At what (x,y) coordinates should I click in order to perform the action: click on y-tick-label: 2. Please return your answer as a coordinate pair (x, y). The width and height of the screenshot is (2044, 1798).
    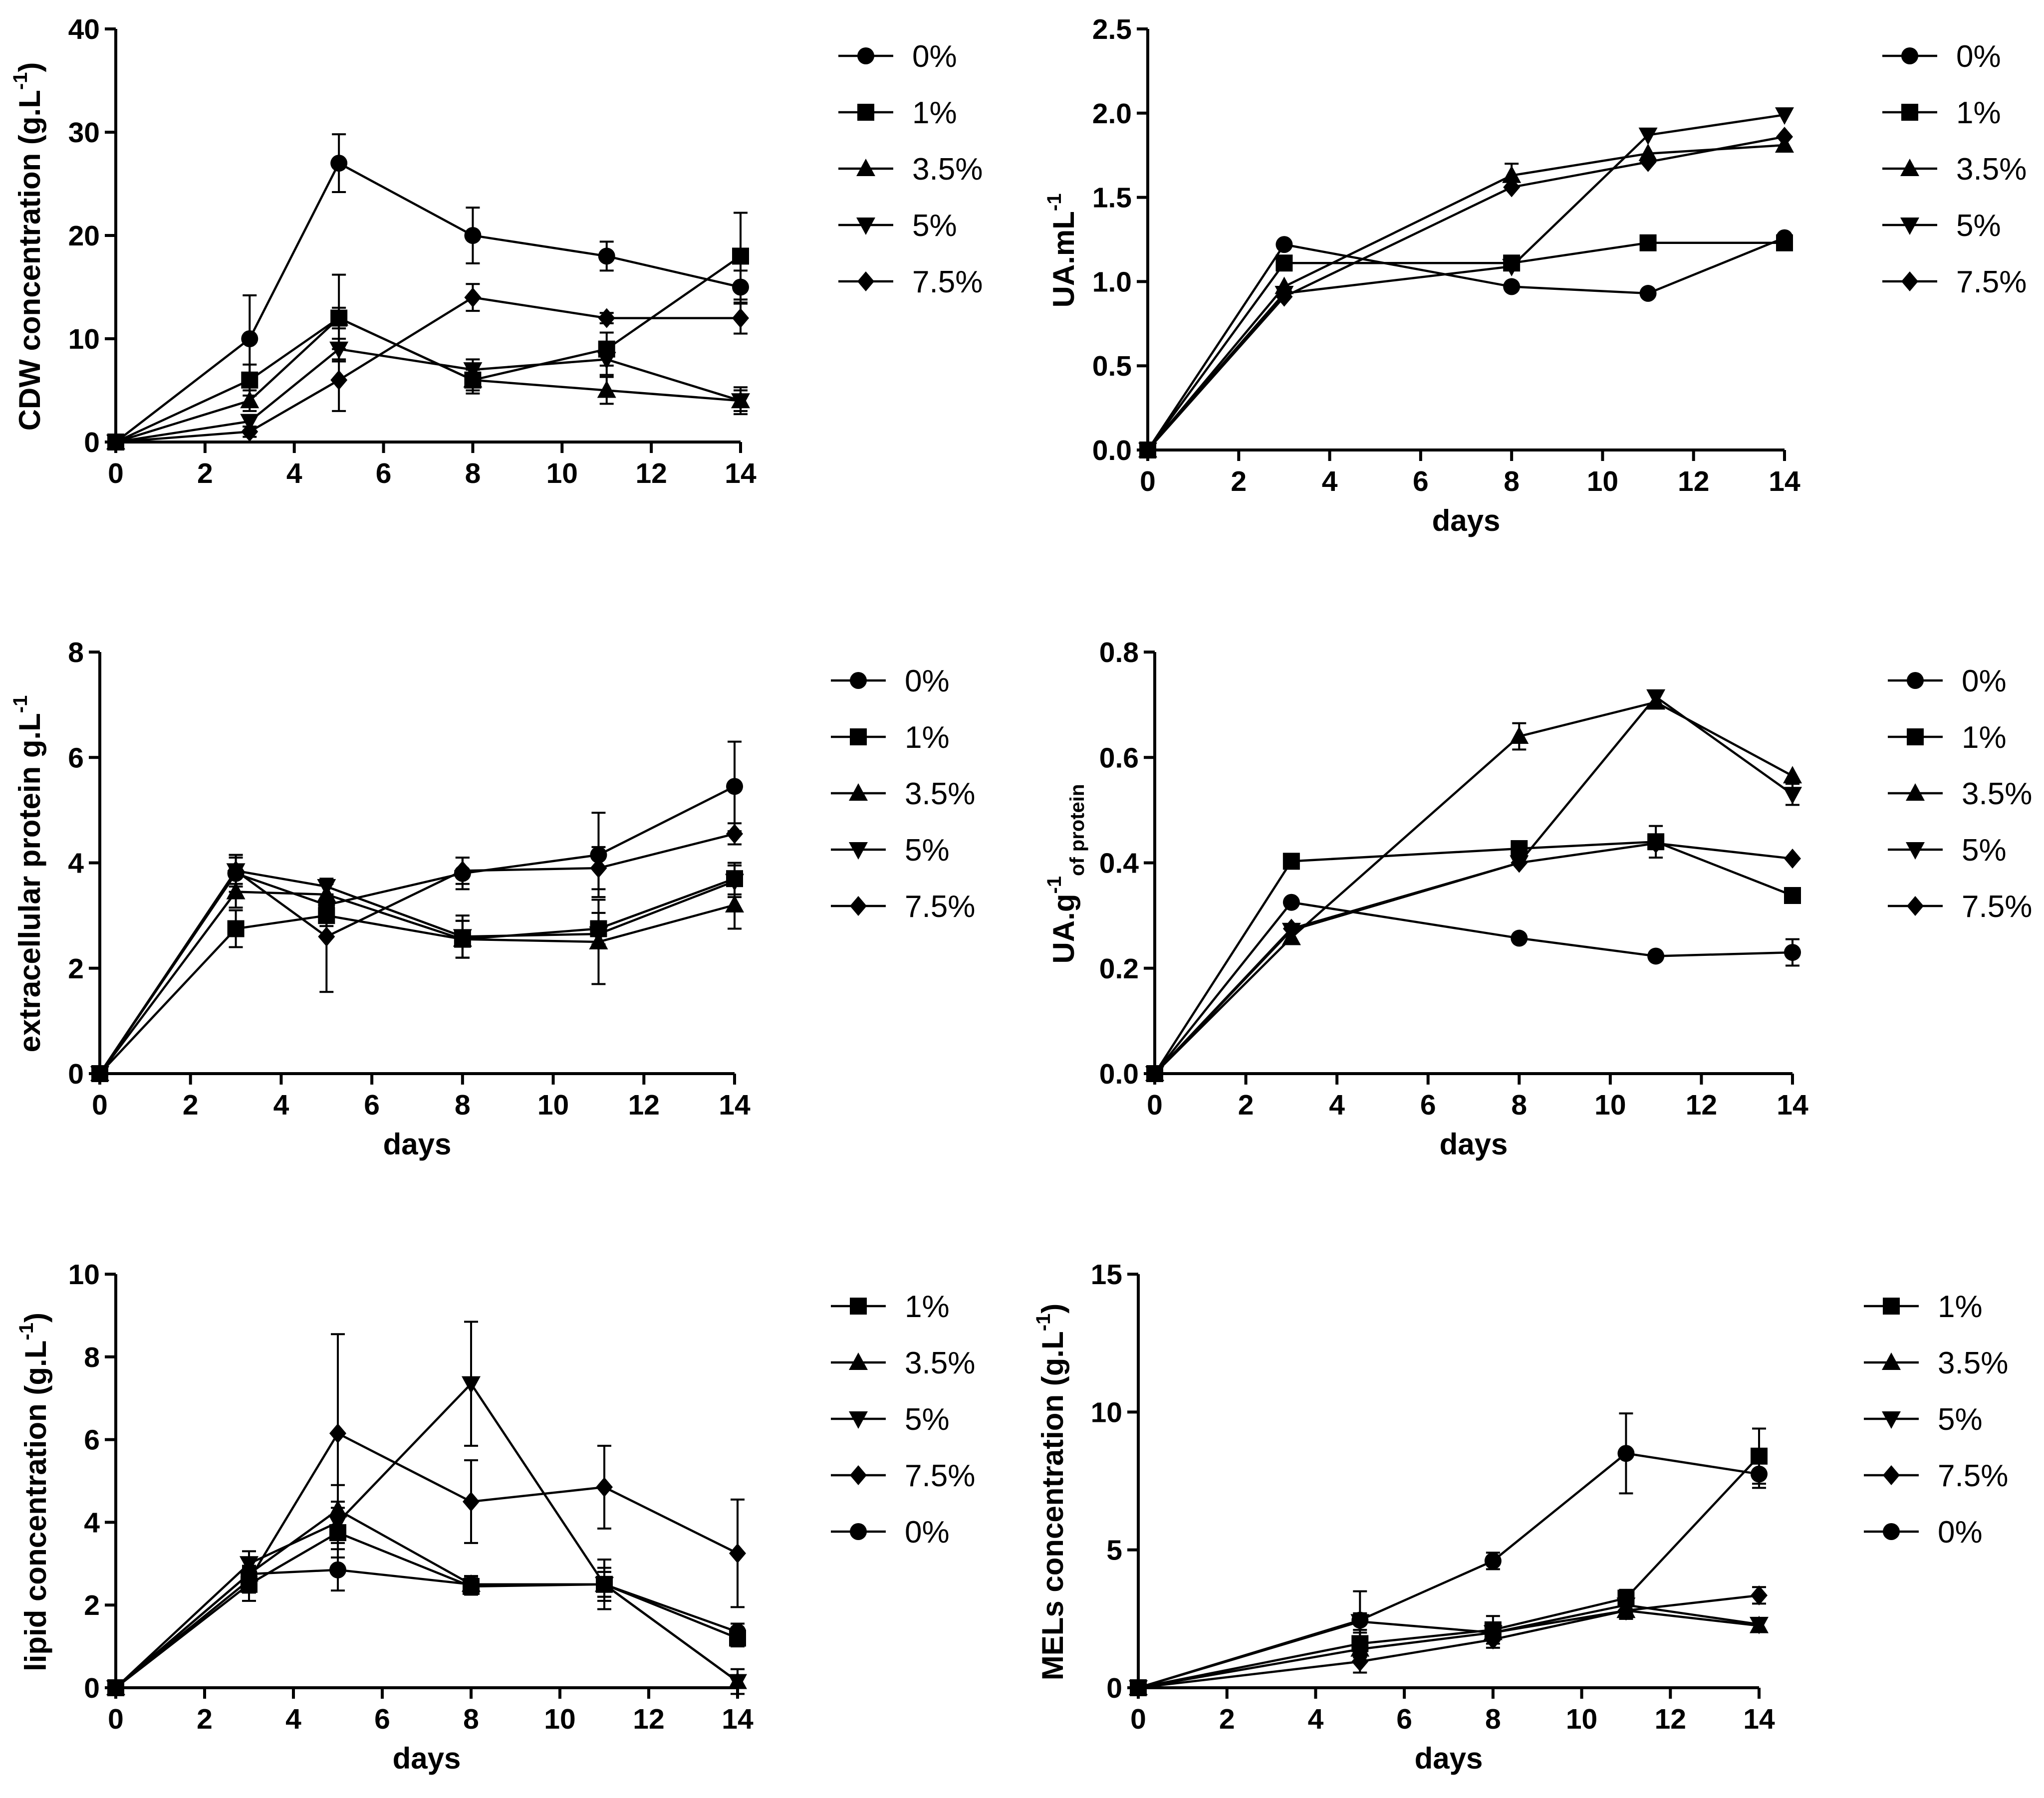
    Looking at the image, I should click on (92, 1605).